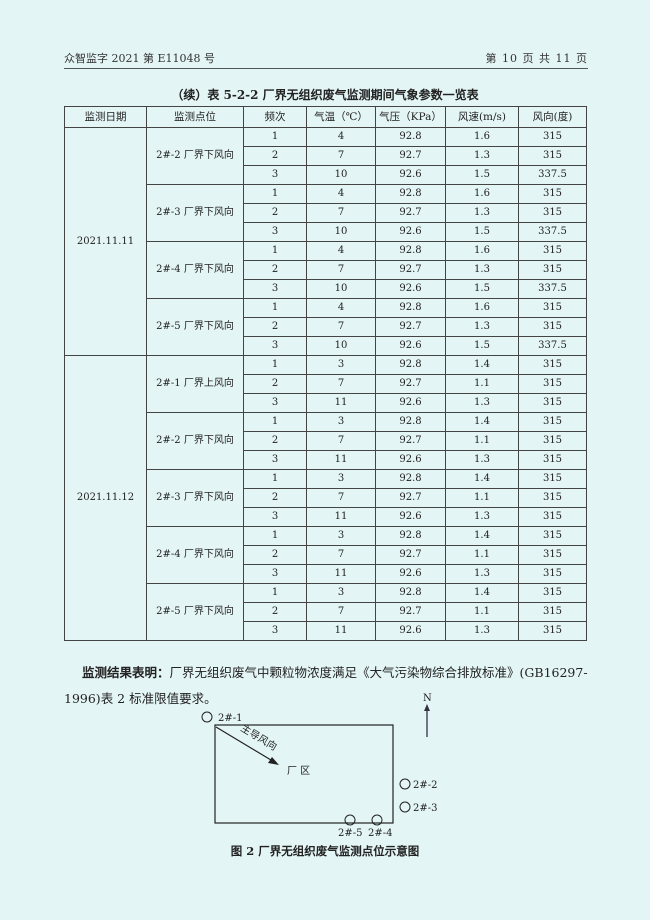  What do you see at coordinates (195, 213) in the screenshot?
I see `point-cell: 2#-3 厂界下风向` at bounding box center [195, 213].